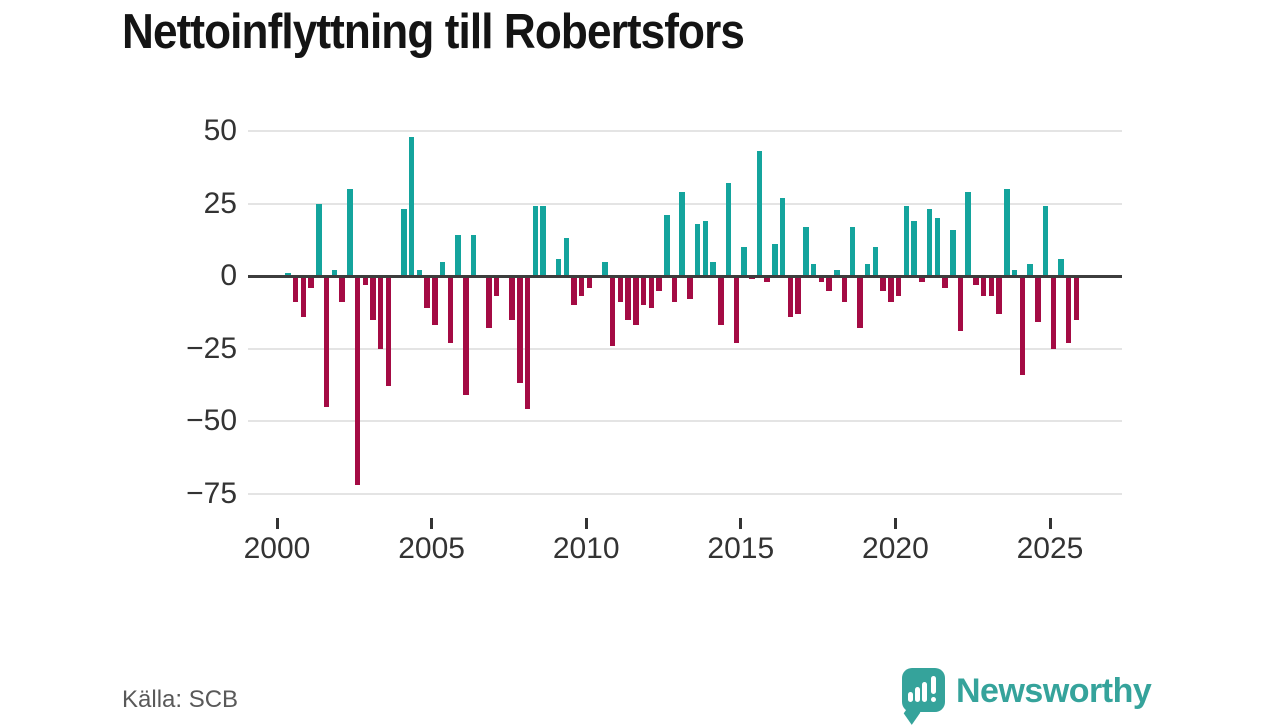 This screenshot has width=1280, height=725. I want to click on bar-2017-q4, so click(829, 283).